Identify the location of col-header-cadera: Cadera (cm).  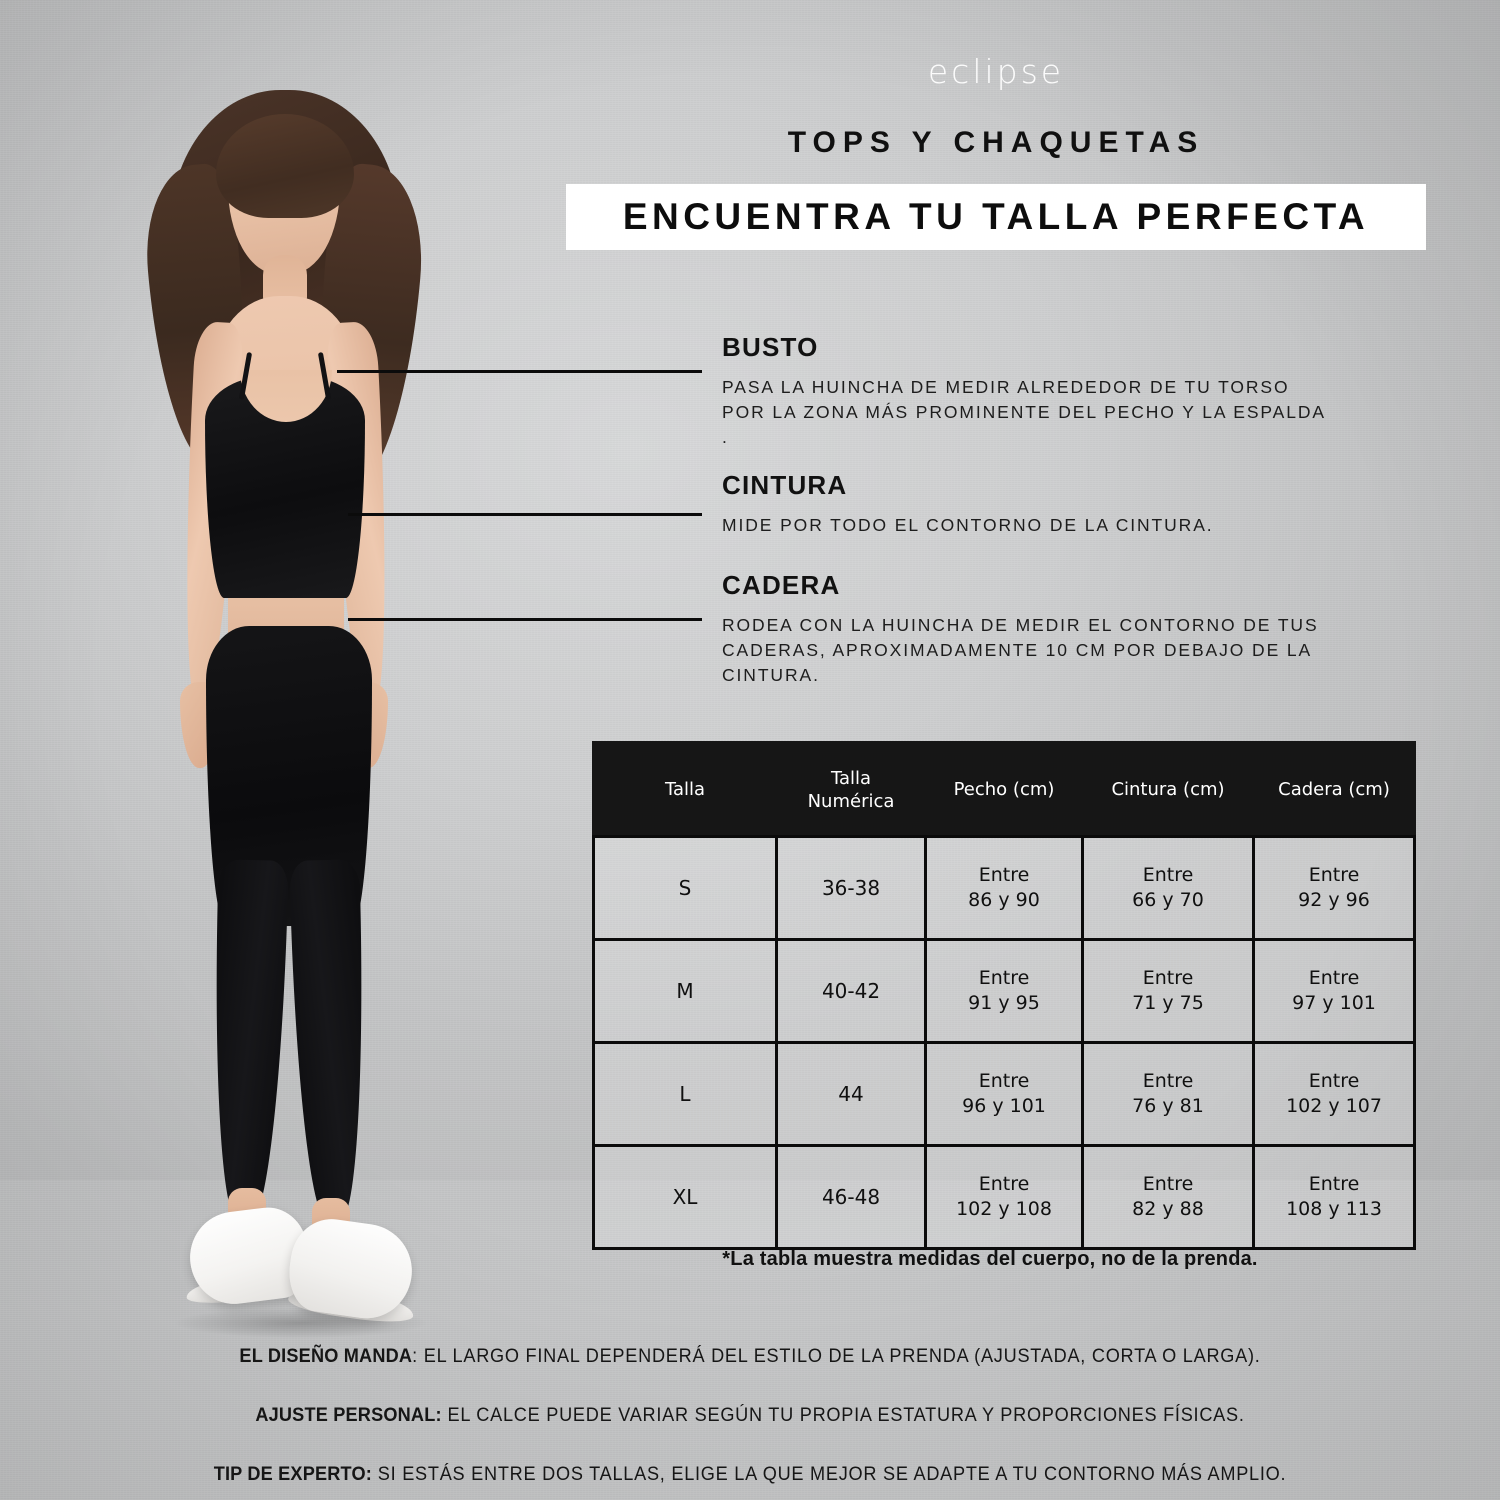
(1334, 789).